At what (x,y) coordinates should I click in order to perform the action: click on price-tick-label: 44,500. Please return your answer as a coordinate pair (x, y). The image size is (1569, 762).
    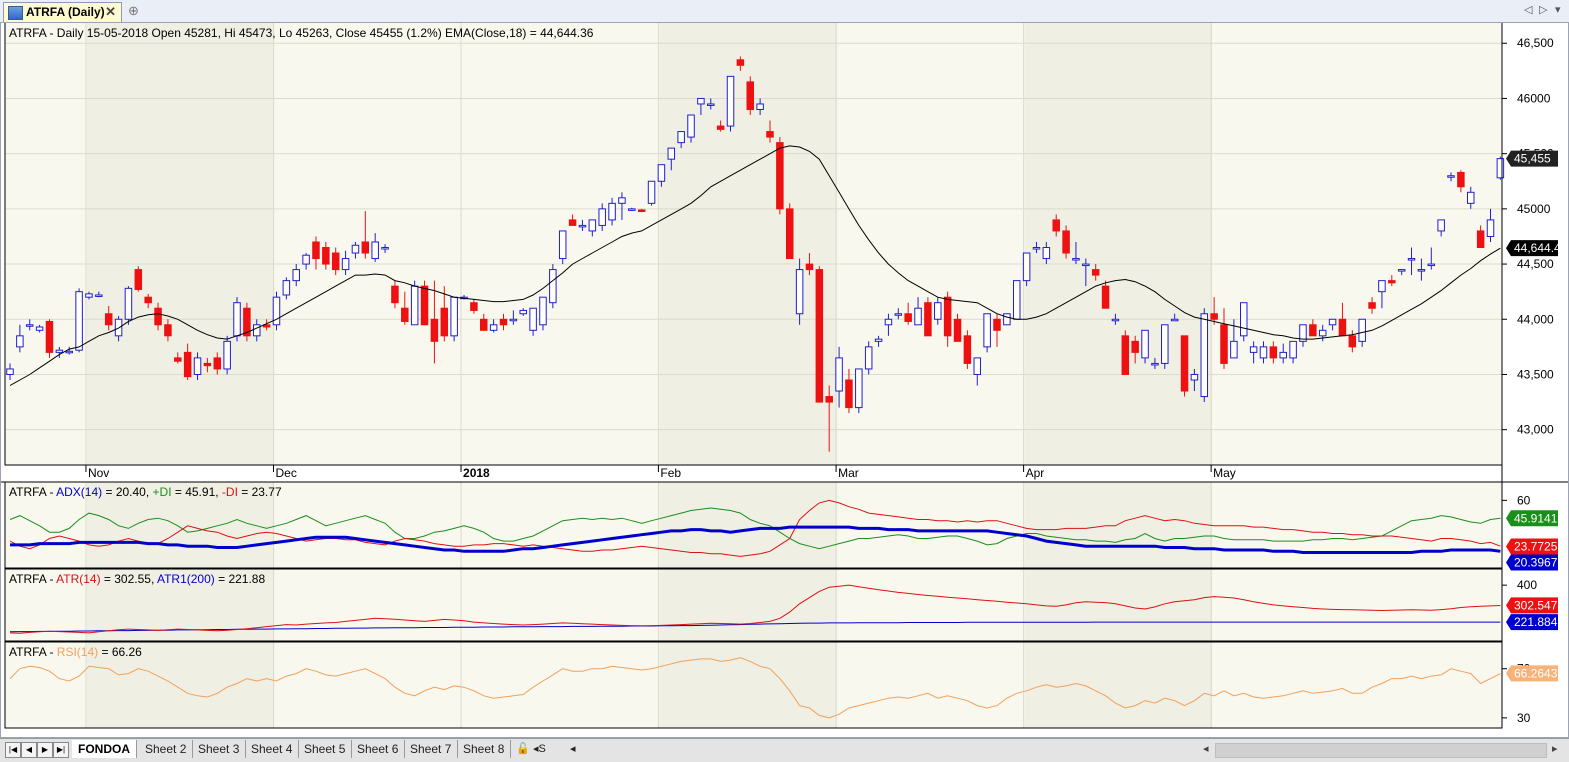
    Looking at the image, I should click on (1535, 264).